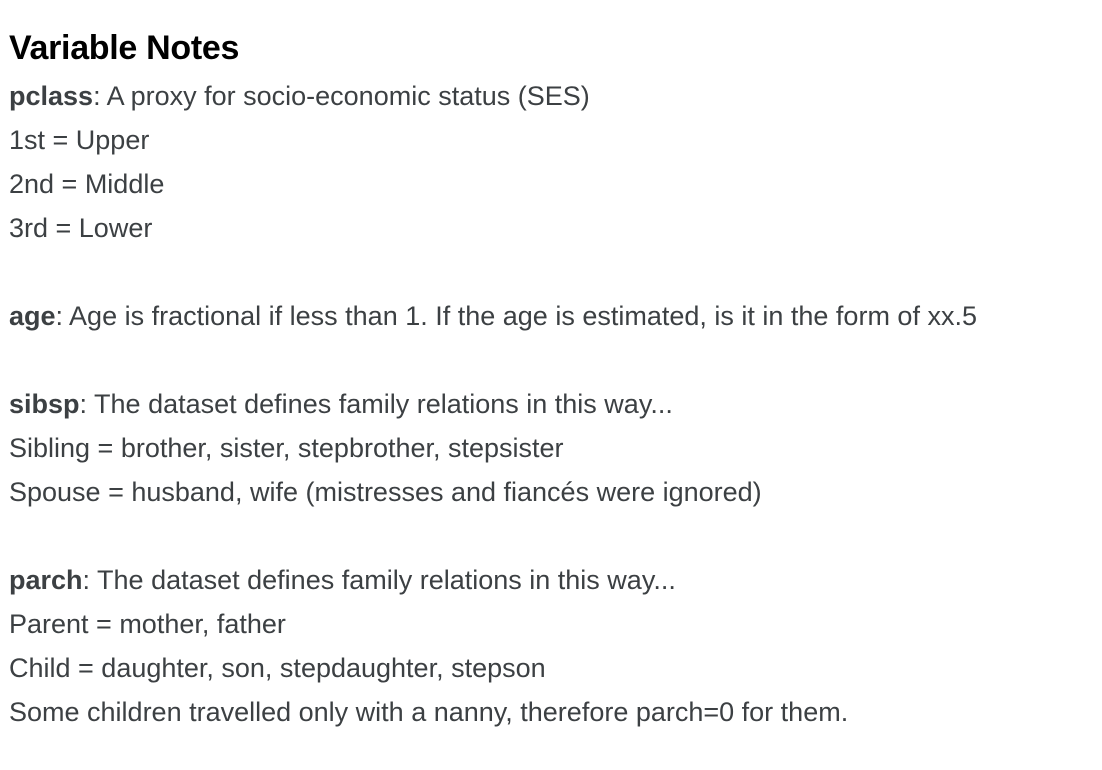 The height and width of the screenshot is (770, 1102). I want to click on note-term: parch, so click(46, 580).